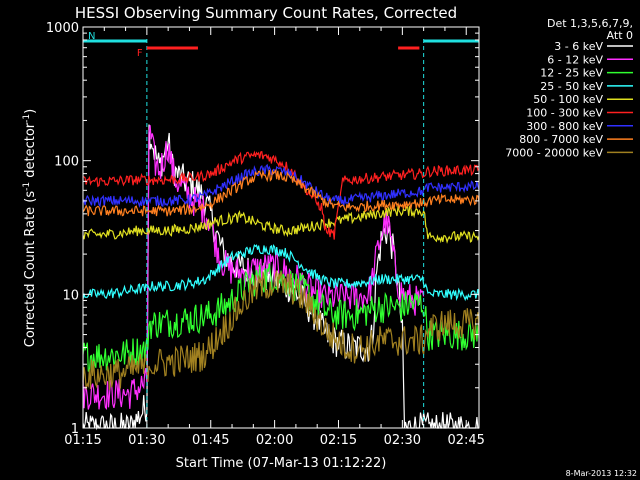 The image size is (640, 480). What do you see at coordinates (30, 111) in the screenshot?
I see `y-axis-label-end: )` at bounding box center [30, 111].